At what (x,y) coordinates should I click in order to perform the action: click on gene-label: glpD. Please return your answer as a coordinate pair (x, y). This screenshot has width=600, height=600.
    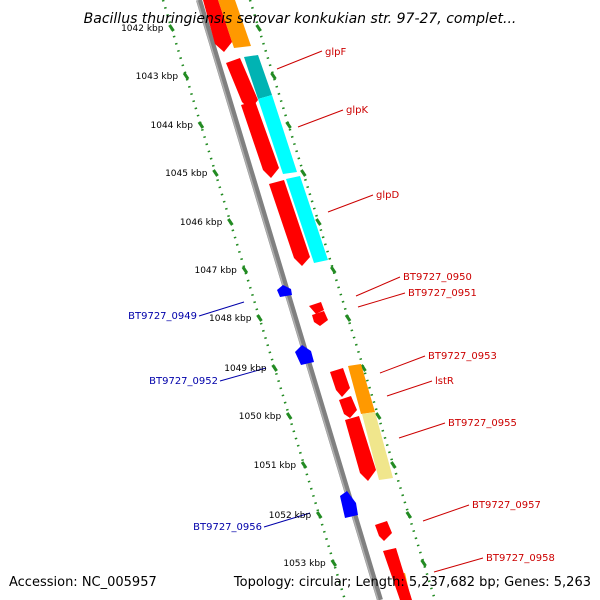
    Looking at the image, I should click on (387, 195).